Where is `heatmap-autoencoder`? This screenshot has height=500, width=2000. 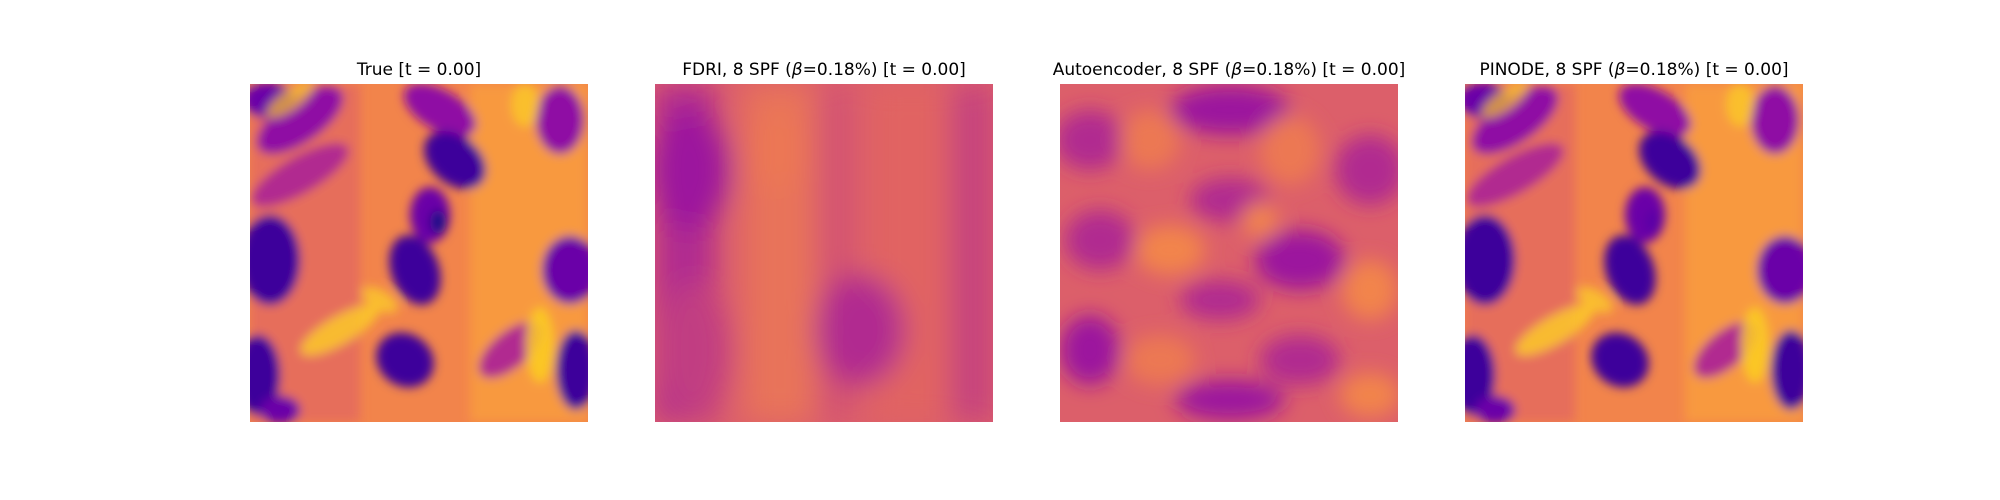 heatmap-autoencoder is located at coordinates (1229, 253).